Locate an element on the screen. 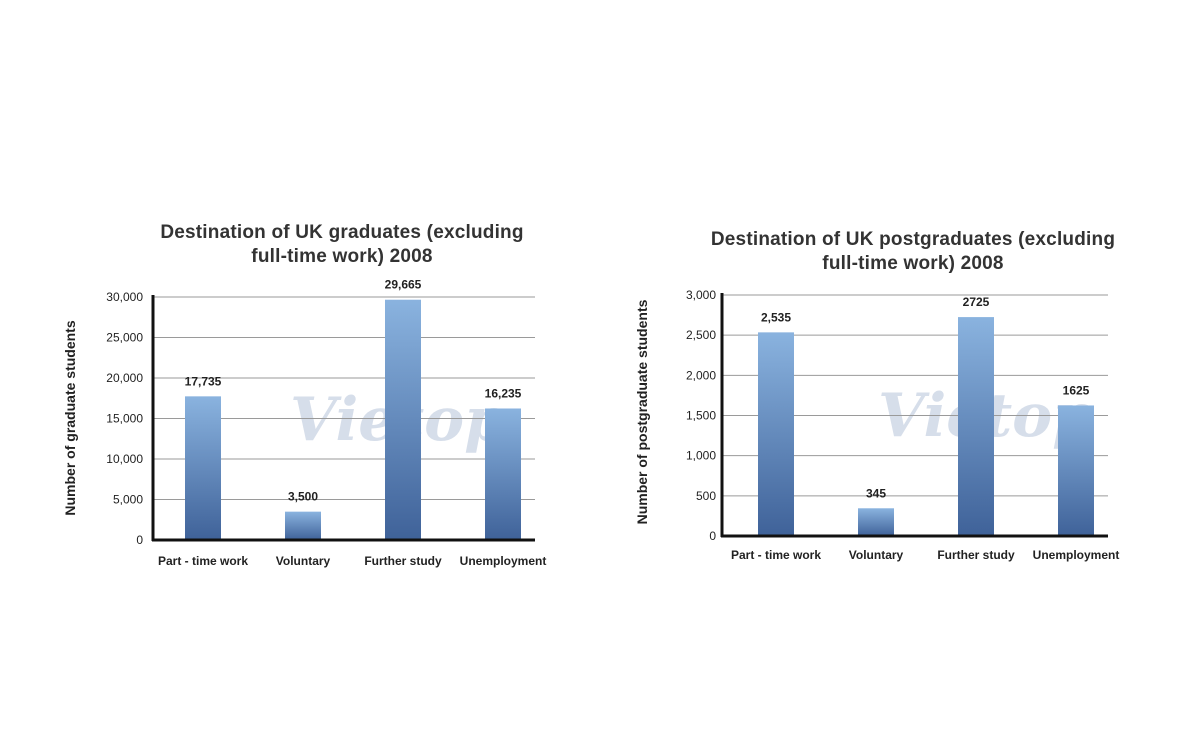  y-tick-label: 2,000 is located at coordinates (701, 375).